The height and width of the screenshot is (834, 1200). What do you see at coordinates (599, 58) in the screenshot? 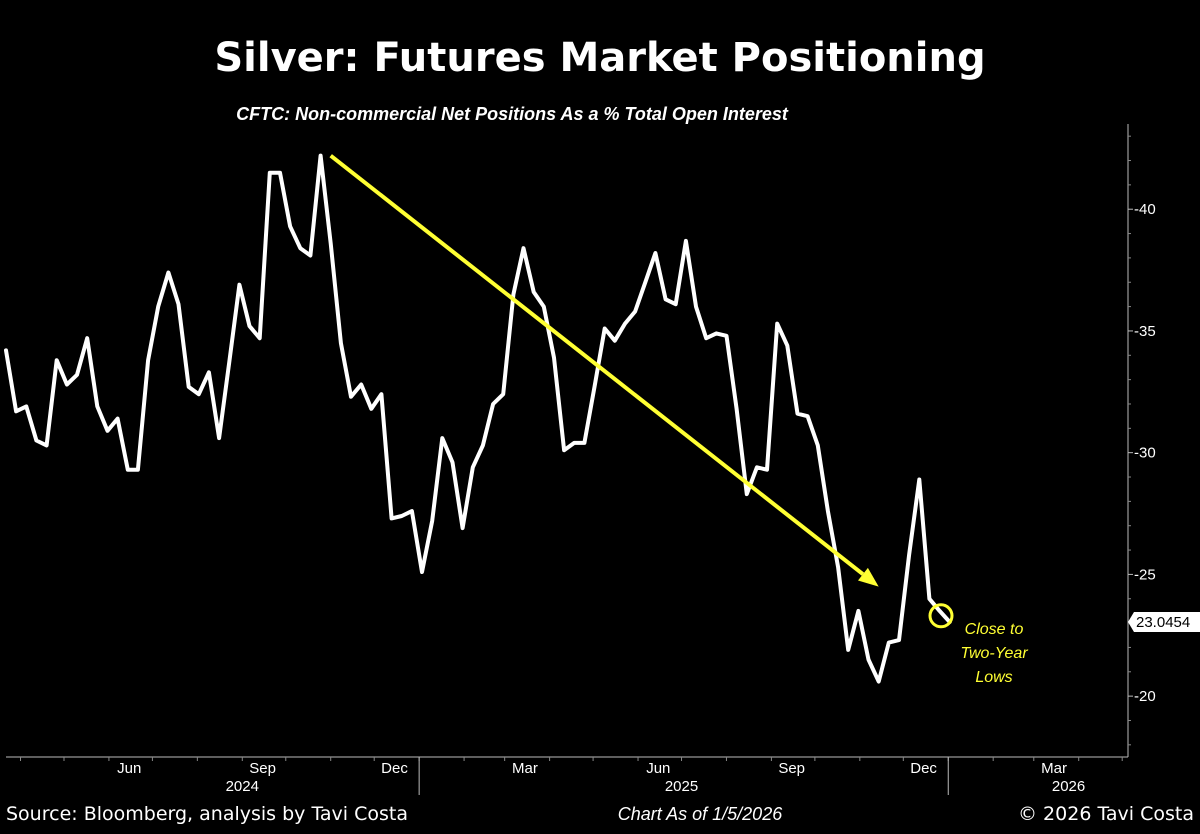
I see `chart-title: Silver: Futures Market Positioning` at bounding box center [599, 58].